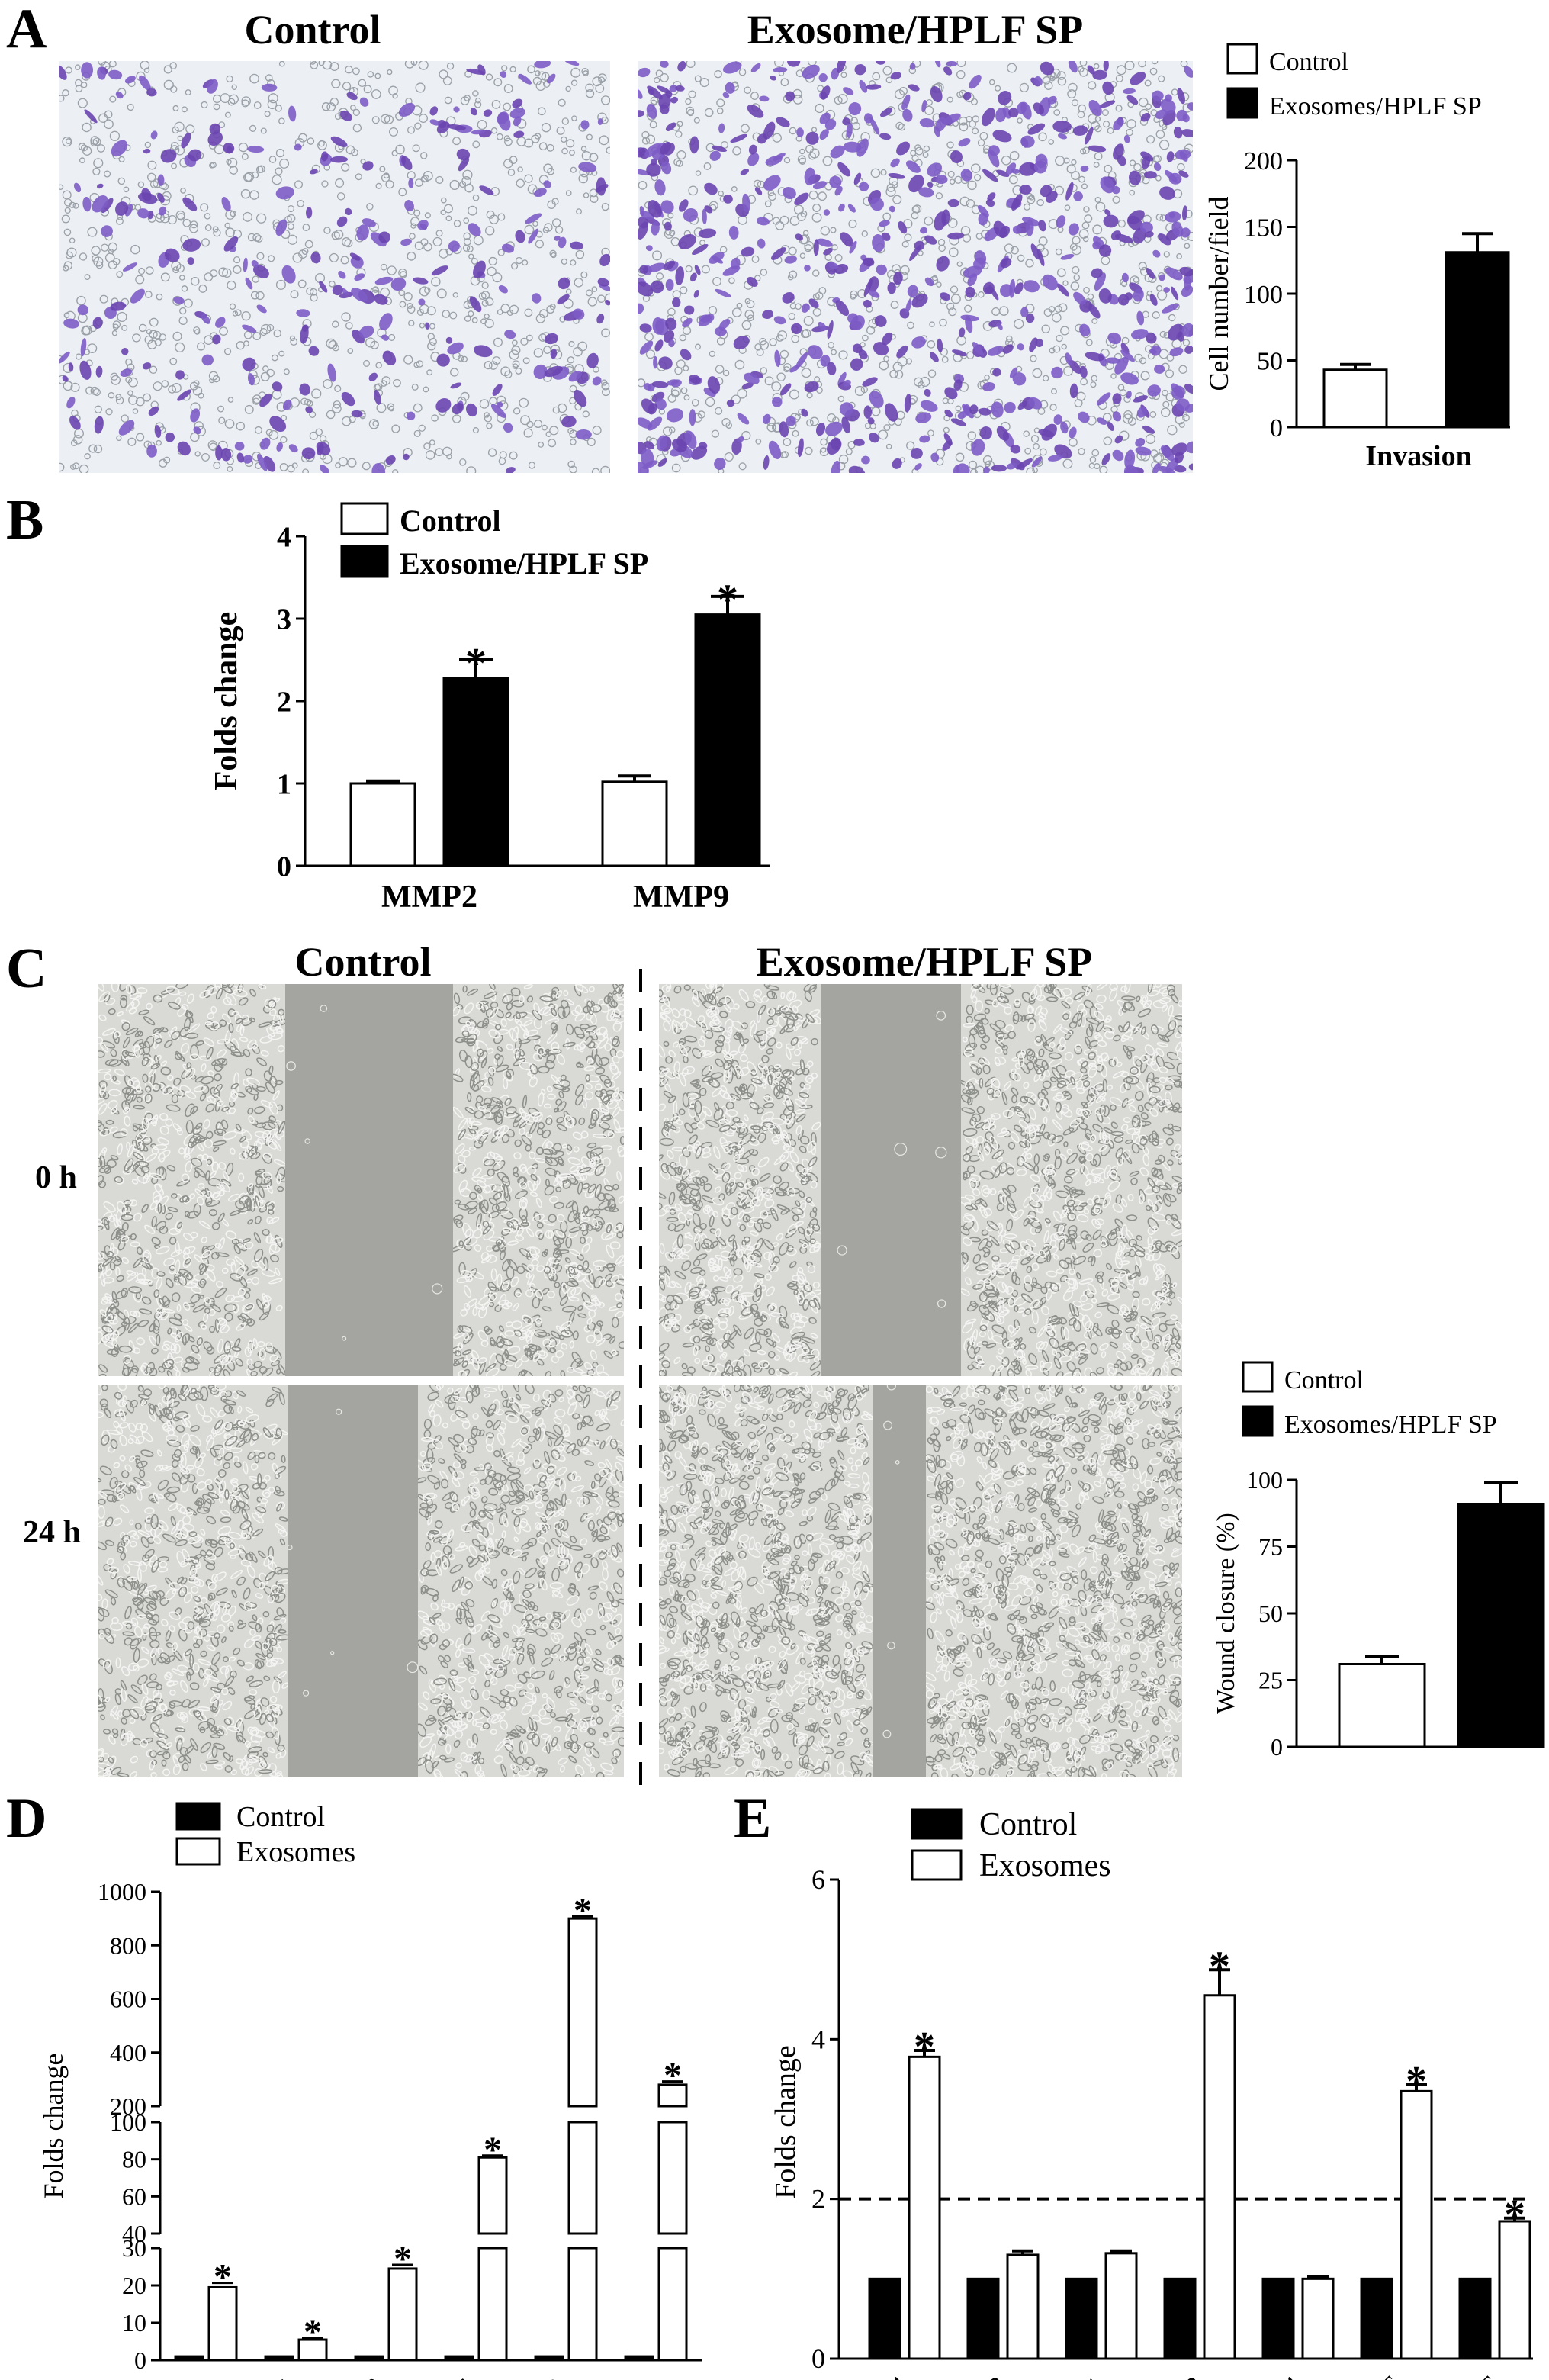  Describe the element at coordinates (128, 1945) in the screenshot. I see `chart-d-ytick-label: 800` at that location.